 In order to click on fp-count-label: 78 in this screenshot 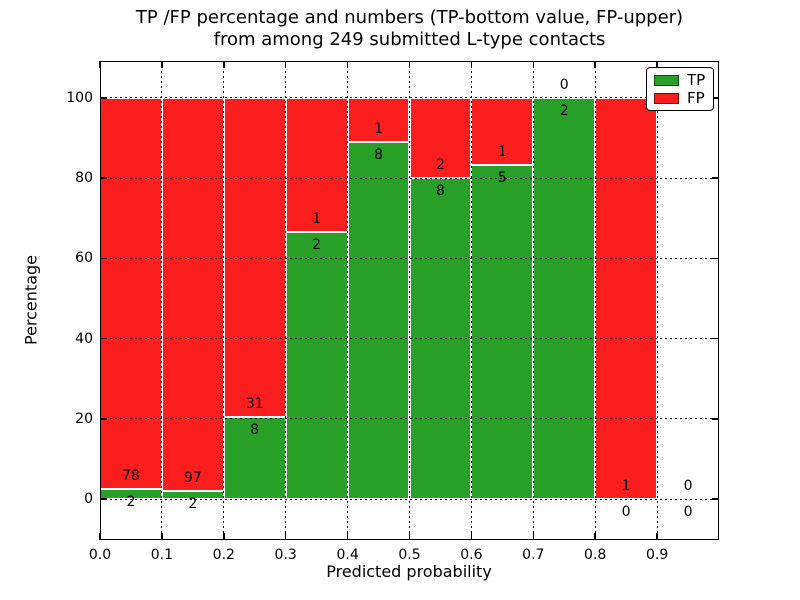, I will do `click(131, 476)`.